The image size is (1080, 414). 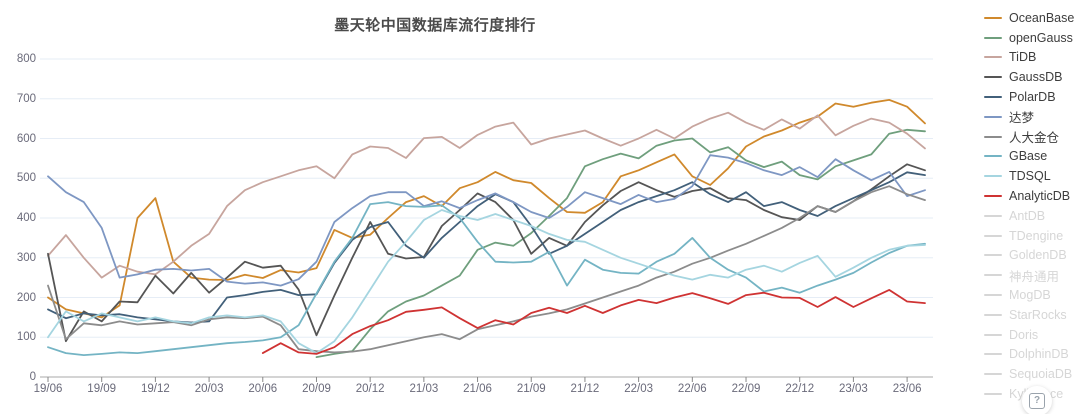 What do you see at coordinates (1041, 374) in the screenshot?
I see `legend-label: SequoiaDB` at bounding box center [1041, 374].